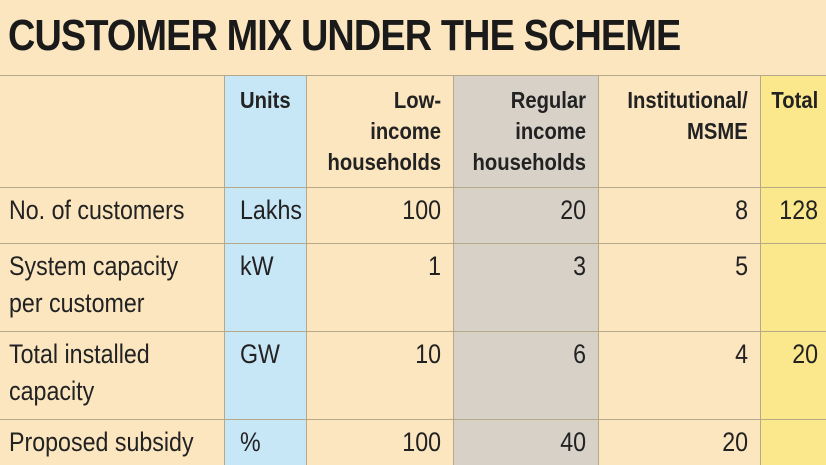 This screenshot has height=465, width=826. I want to click on cell-no-of-customers-regular-income: 20, so click(573, 210).